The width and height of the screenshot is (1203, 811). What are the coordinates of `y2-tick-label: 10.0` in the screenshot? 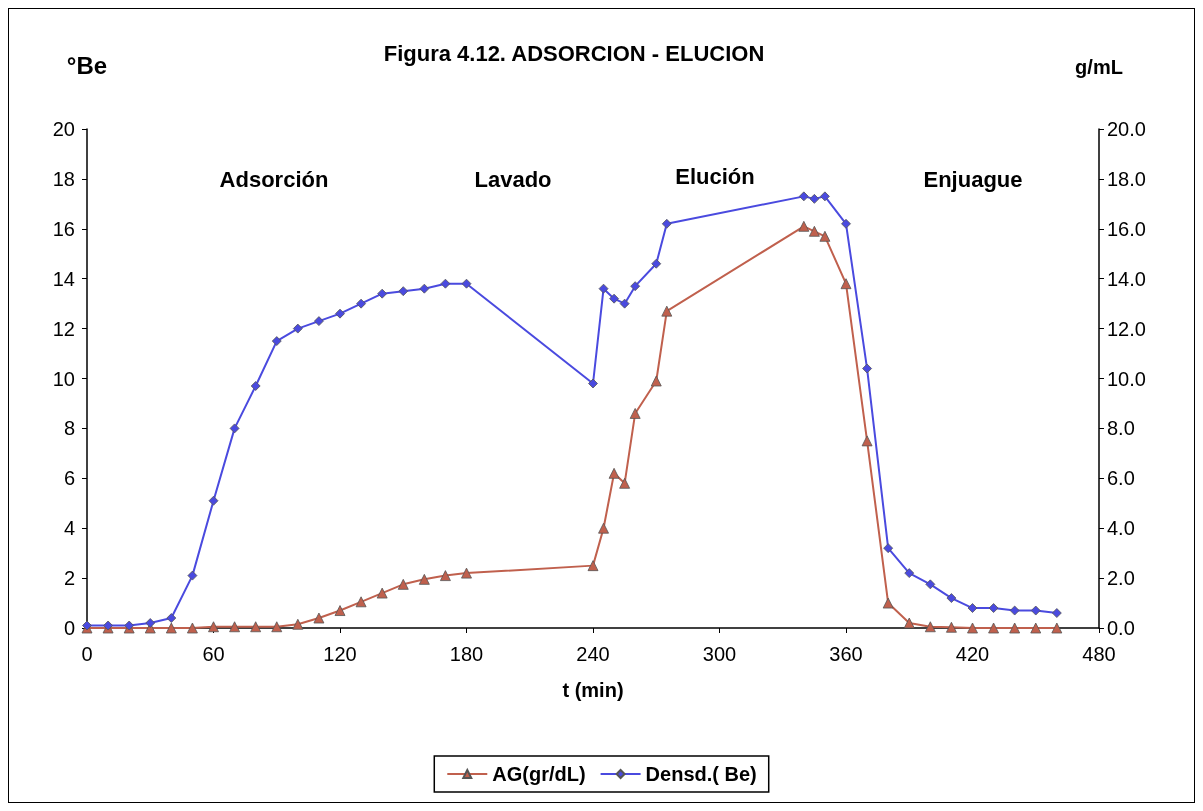 It's located at (1126, 378).